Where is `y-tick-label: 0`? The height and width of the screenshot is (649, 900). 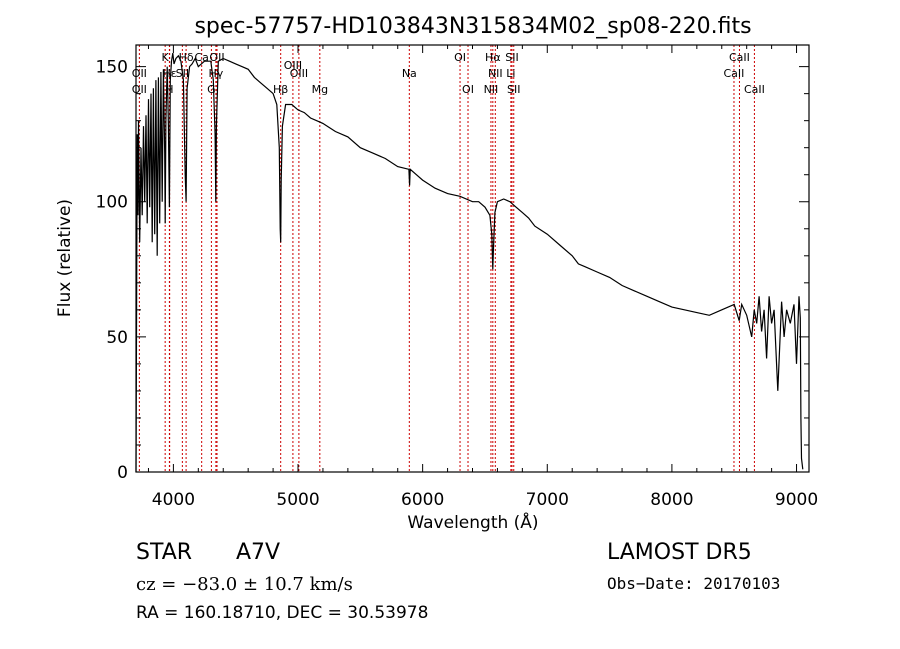
y-tick-label: 0 is located at coordinates (122, 473).